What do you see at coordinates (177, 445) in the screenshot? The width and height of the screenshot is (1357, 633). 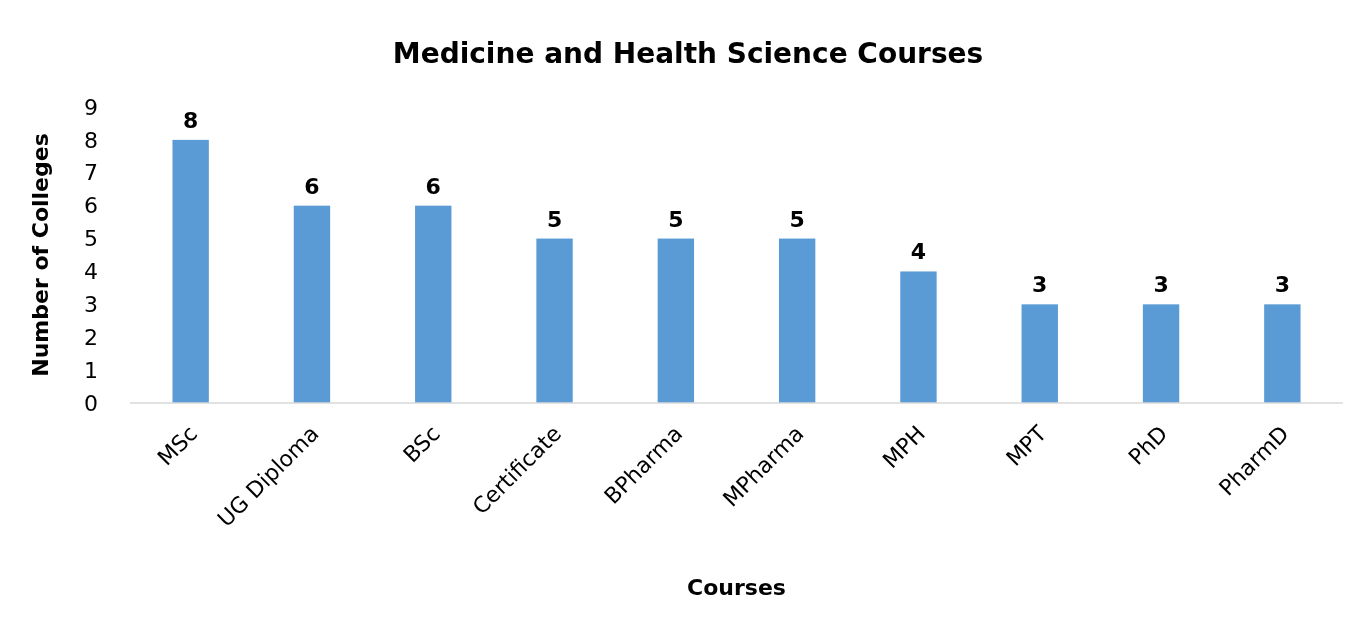 I see `x-tick-label: MSc` at bounding box center [177, 445].